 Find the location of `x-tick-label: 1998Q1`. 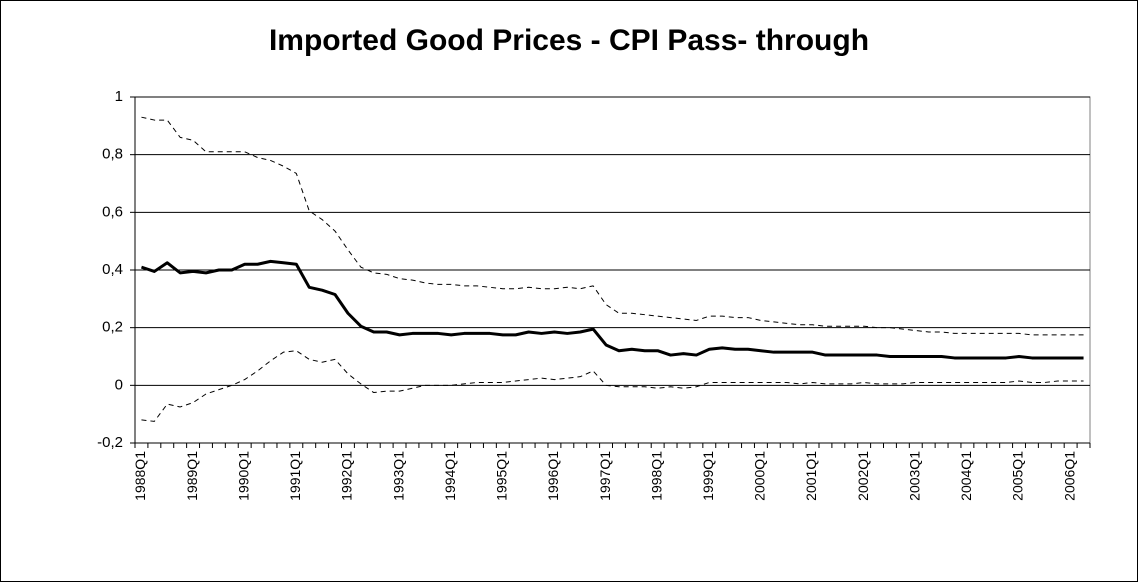

x-tick-label: 1998Q1 is located at coordinates (656, 476).